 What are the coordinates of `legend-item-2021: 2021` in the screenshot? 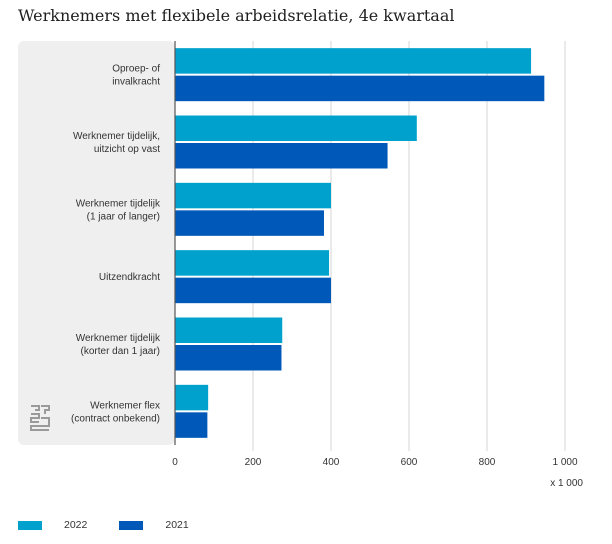 It's located at (154, 525).